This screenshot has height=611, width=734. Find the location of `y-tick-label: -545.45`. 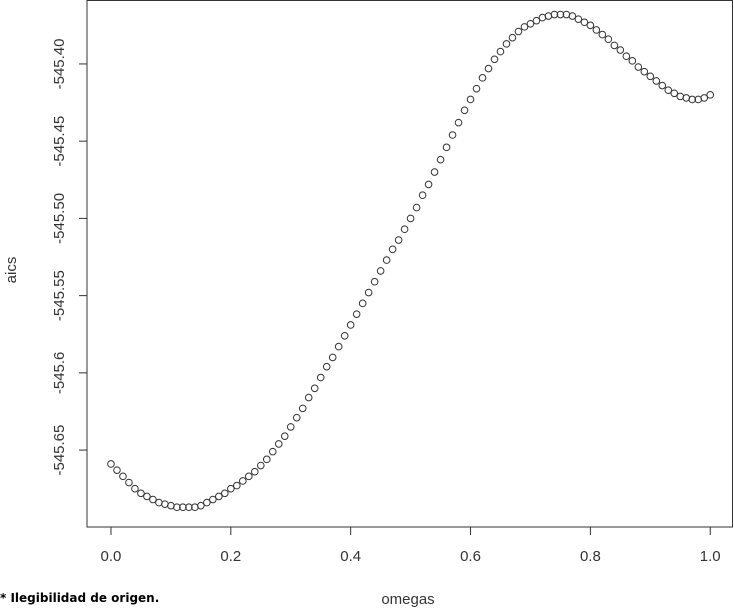

y-tick-label: -545.45 is located at coordinates (59, 141).